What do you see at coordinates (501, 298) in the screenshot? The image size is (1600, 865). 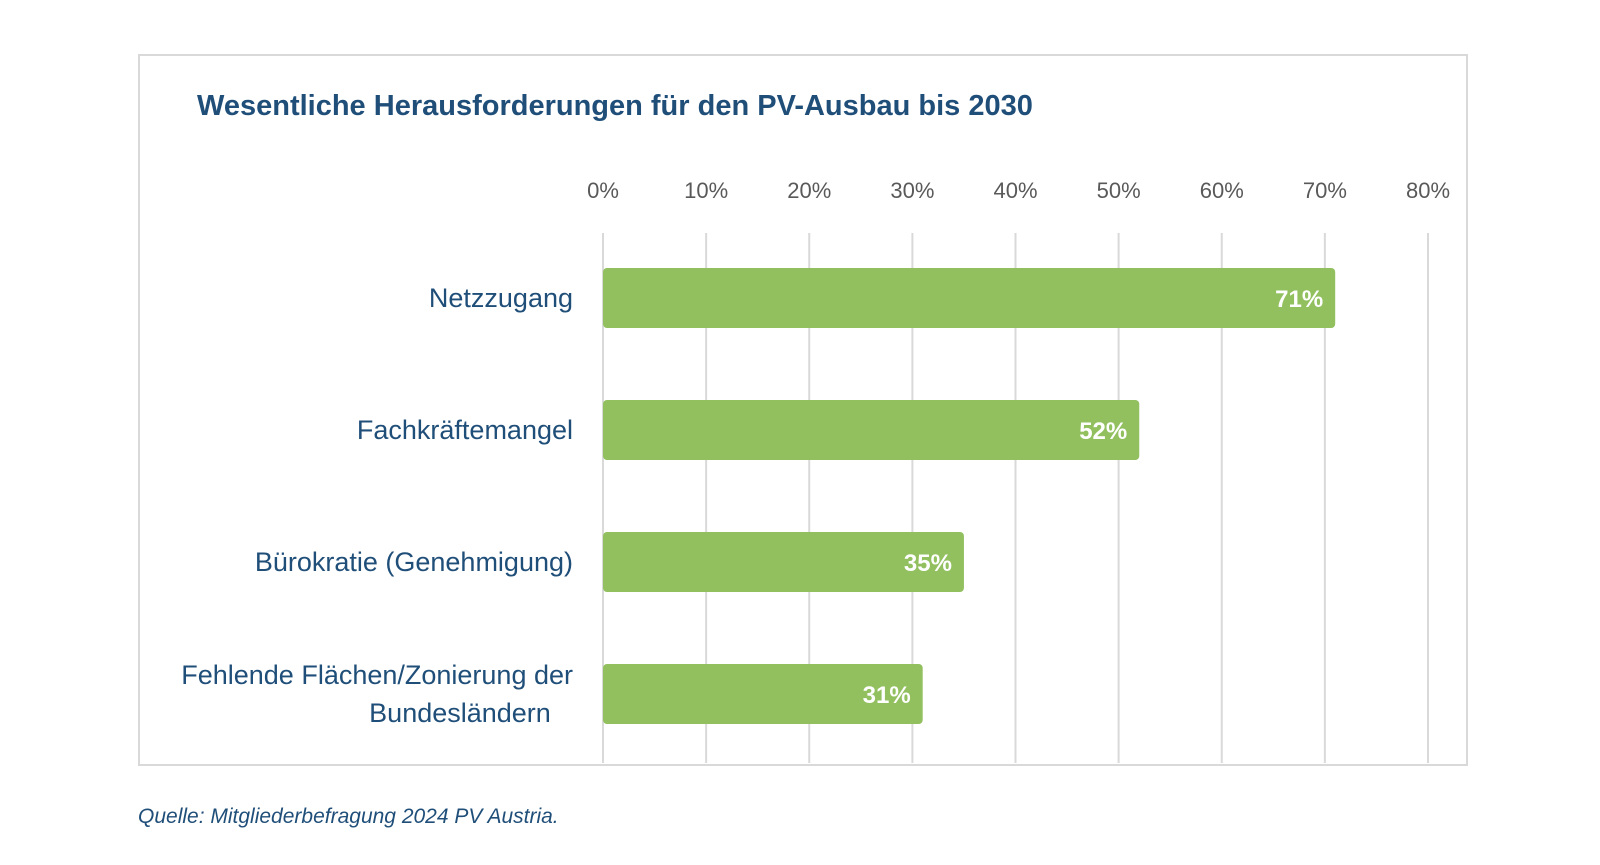 I see `category-label: Netzzugang` at bounding box center [501, 298].